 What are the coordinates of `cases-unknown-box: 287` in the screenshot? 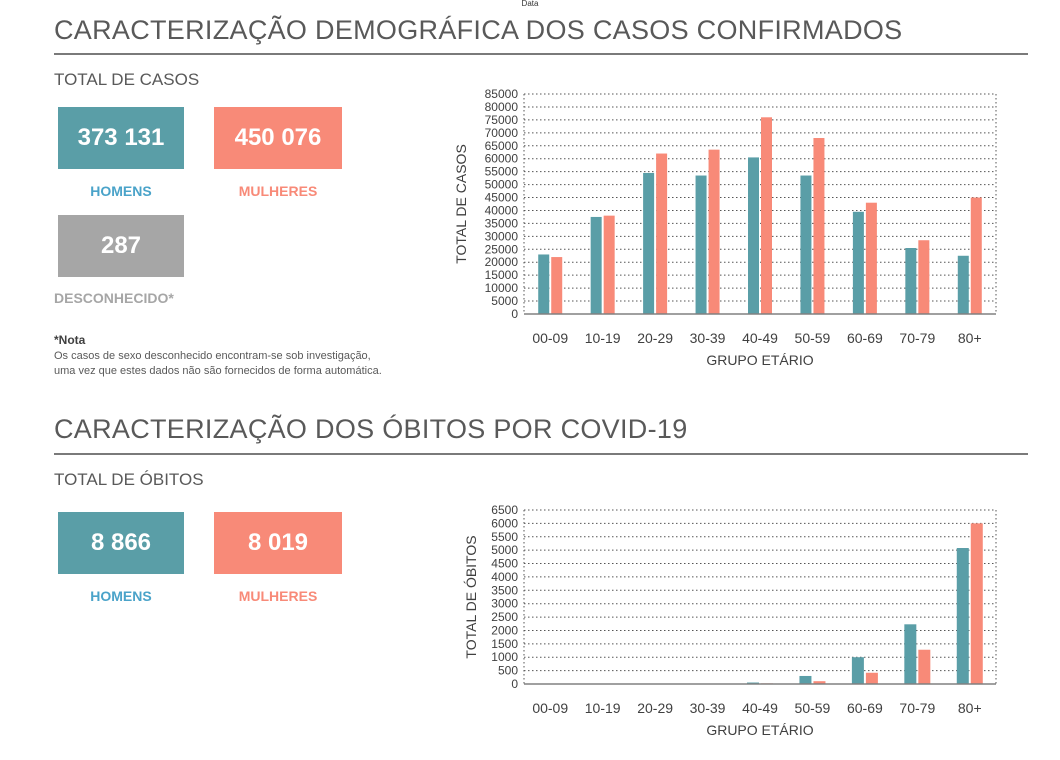 It's located at (121, 246).